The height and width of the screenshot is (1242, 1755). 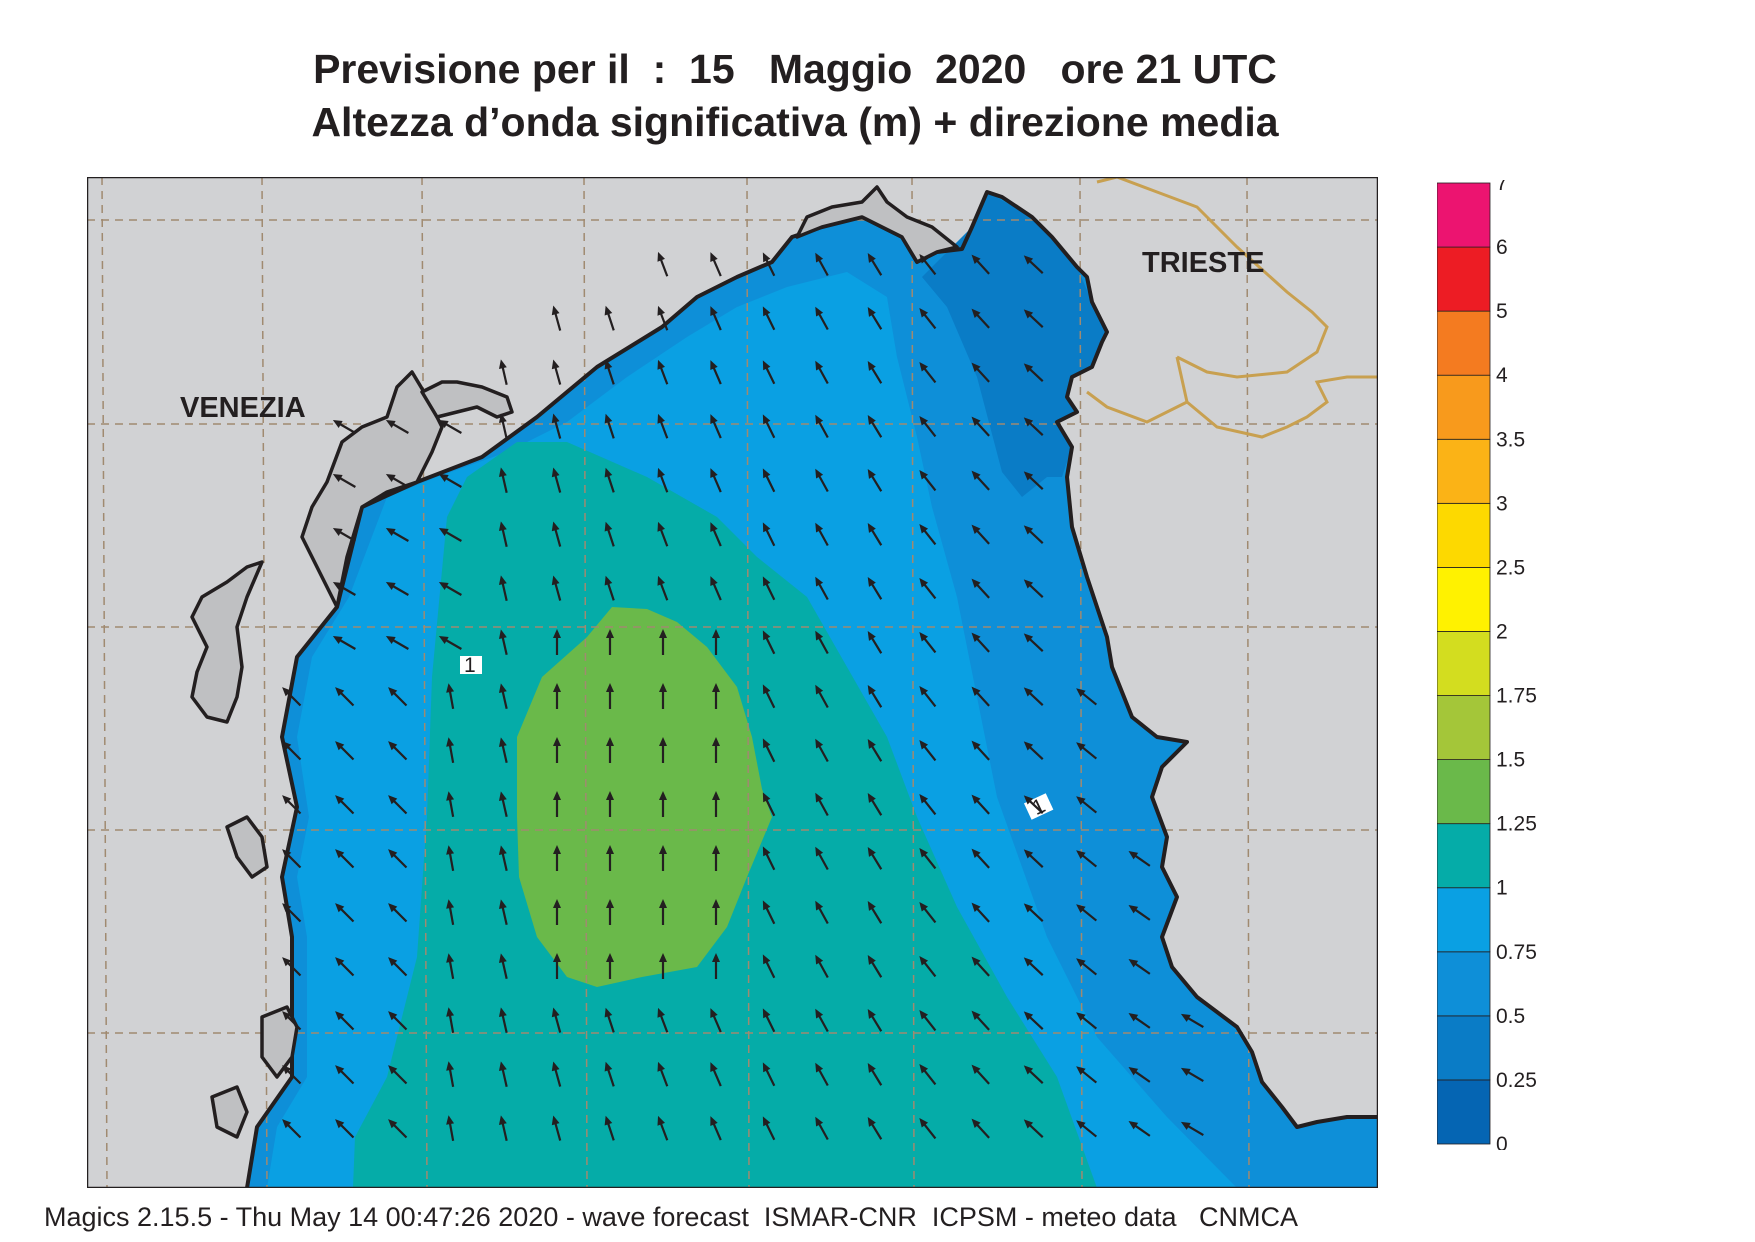 I want to click on contour-label-1b: 1, so click(x=1038, y=806).